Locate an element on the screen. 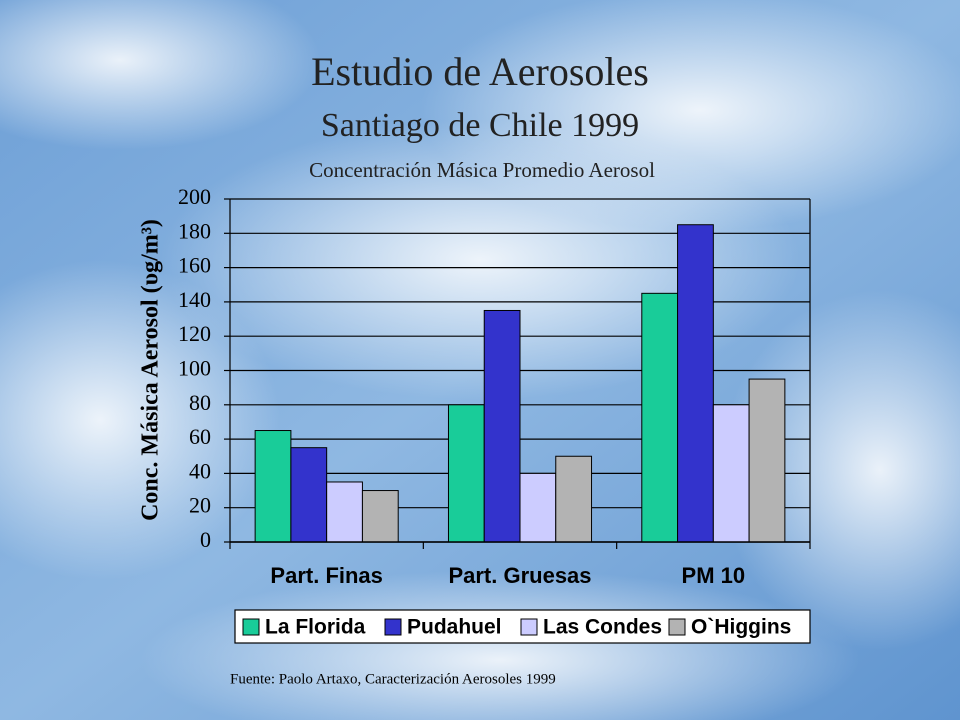  y-axis-label: Conc. Másica Aerosol (υg/m³) is located at coordinates (151, 370).